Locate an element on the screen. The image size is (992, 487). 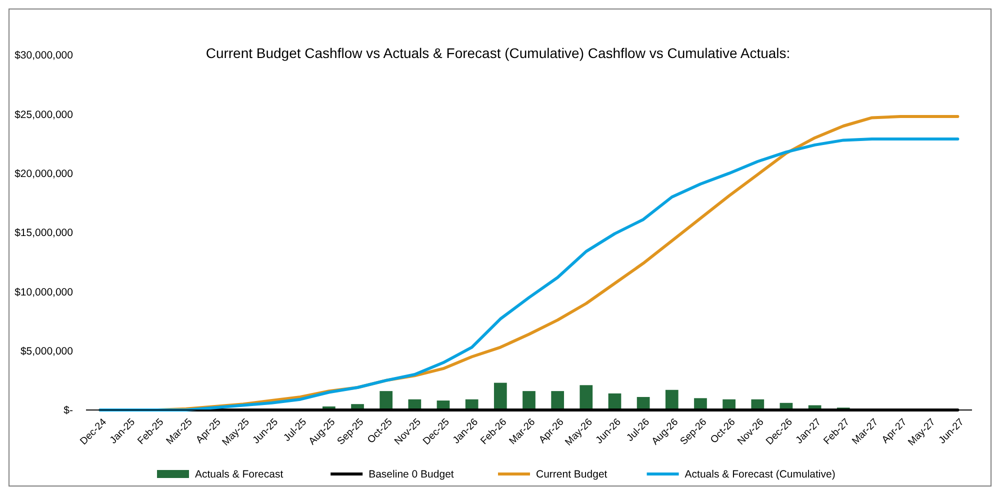
legend-label: Baseline 0 Budget is located at coordinates (411, 474).